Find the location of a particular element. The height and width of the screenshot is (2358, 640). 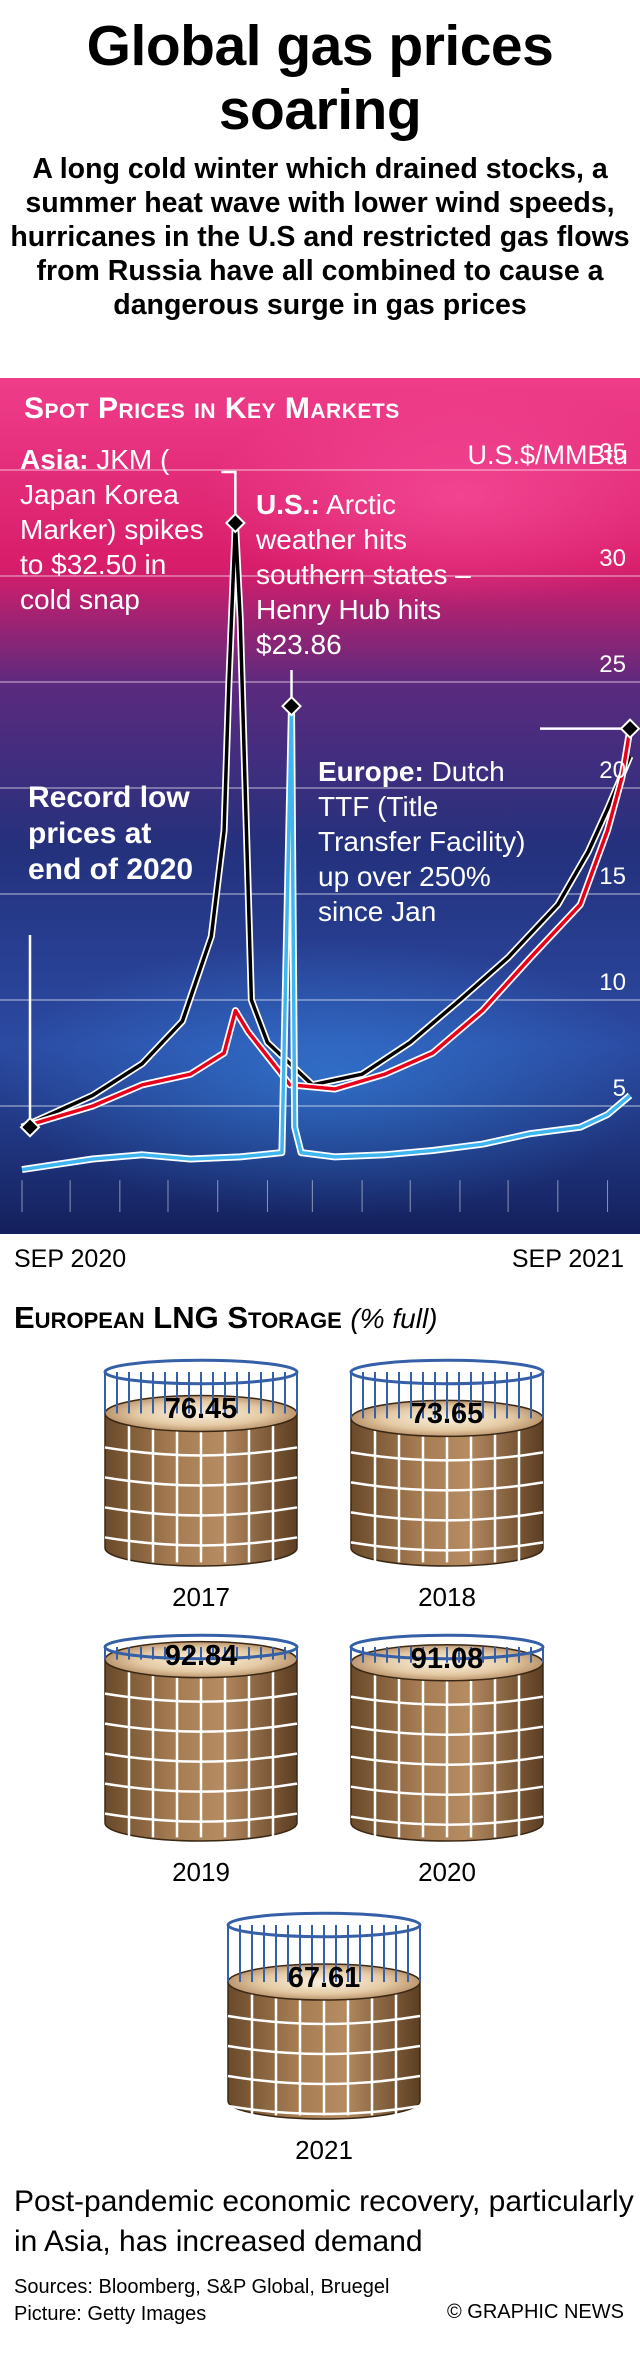

storage-tank-2019: 92.84 2019 is located at coordinates (201, 1756).